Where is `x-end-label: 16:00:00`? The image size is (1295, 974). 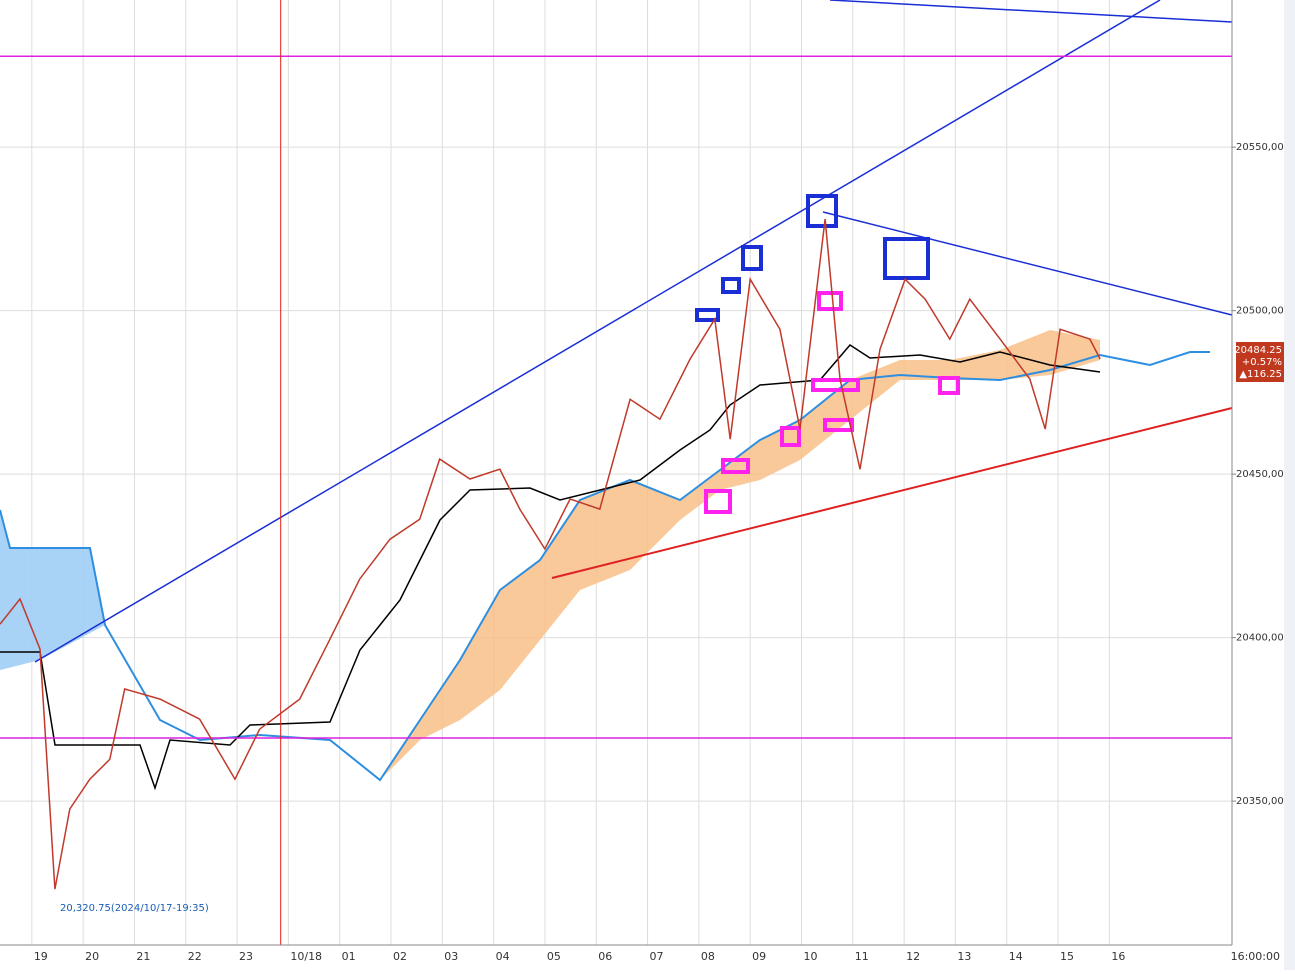 x-end-label: 16:00:00 is located at coordinates (1255, 956).